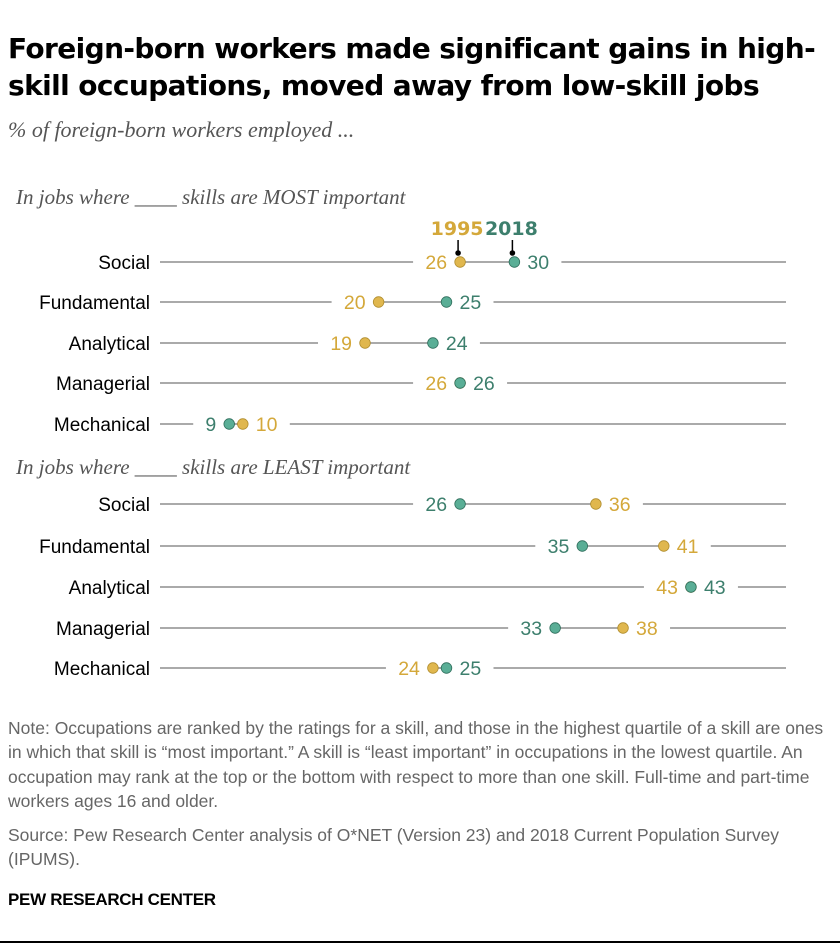  What do you see at coordinates (715, 588) in the screenshot?
I see `data-label-2018: 43` at bounding box center [715, 588].